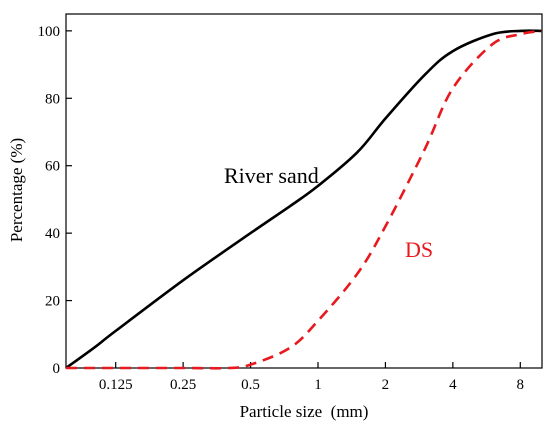 The image size is (550, 434). What do you see at coordinates (52, 99) in the screenshot?
I see `y-tick-label: 80` at bounding box center [52, 99].